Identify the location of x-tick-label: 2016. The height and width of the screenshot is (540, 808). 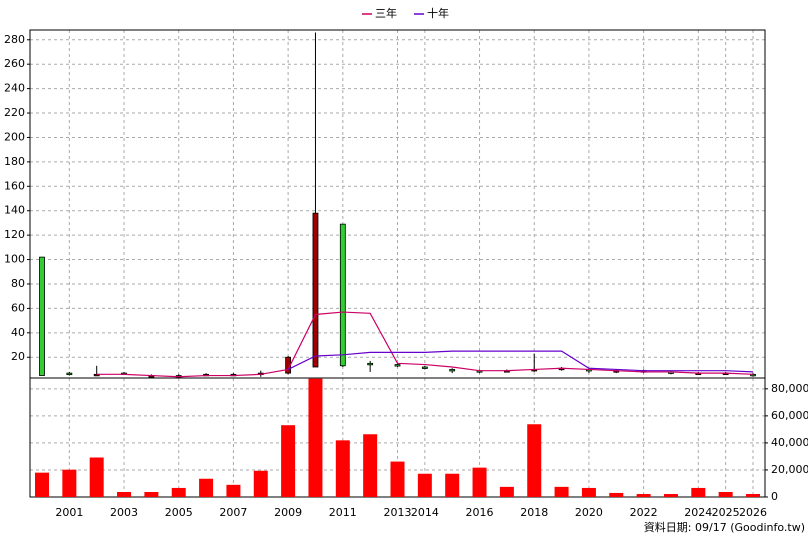
(480, 512).